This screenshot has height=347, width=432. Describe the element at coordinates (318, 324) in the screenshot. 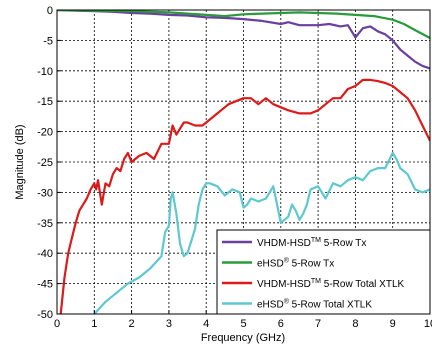

I see `x-tick-label: 7` at that location.